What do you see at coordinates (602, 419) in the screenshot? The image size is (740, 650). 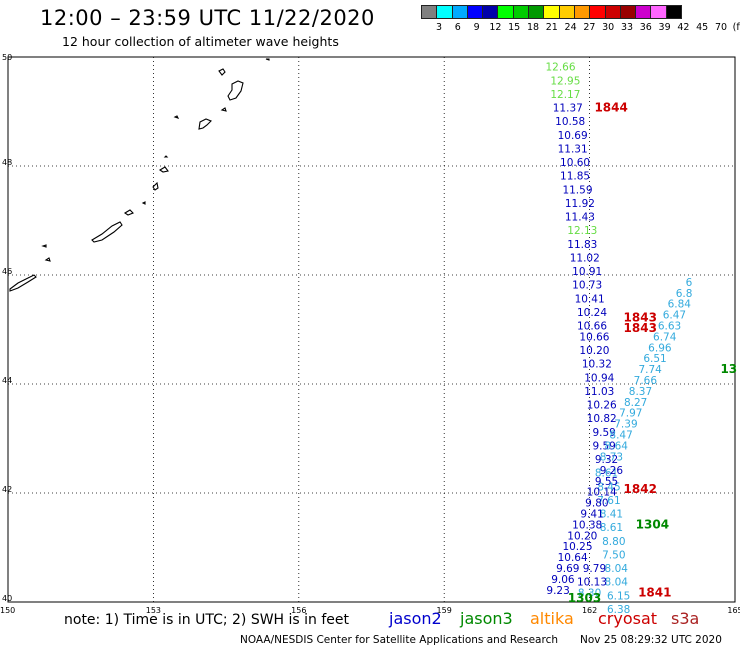 I see `wave-height-value: 10.82` at bounding box center [602, 419].